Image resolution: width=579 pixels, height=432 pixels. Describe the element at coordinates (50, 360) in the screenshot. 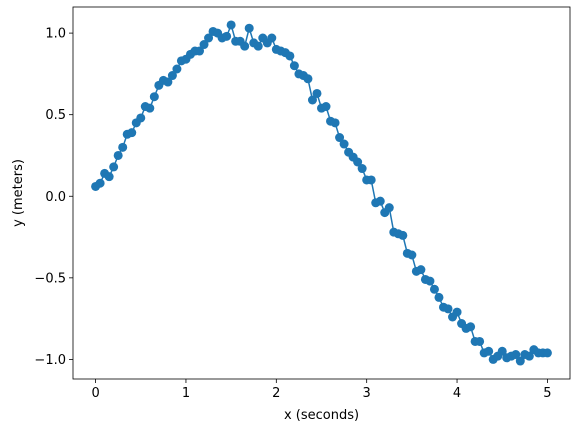

I see `y-tick-label: −1.0` at that location.